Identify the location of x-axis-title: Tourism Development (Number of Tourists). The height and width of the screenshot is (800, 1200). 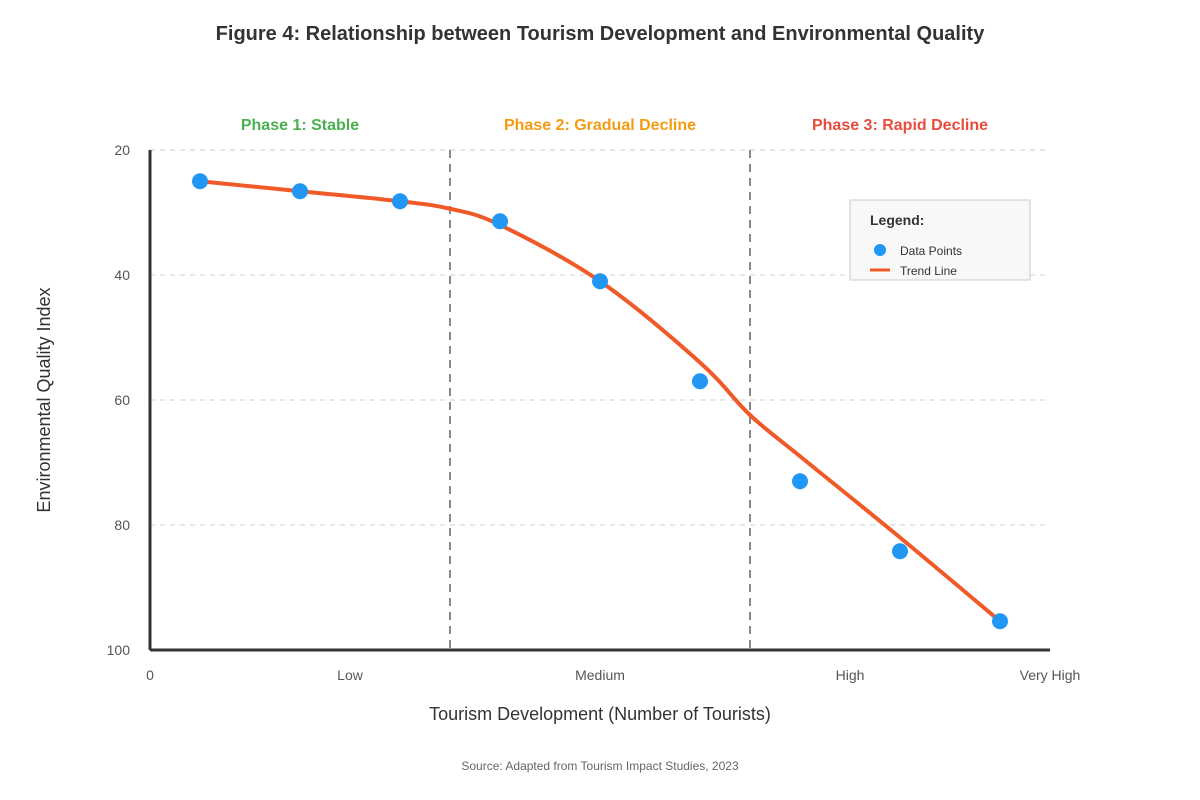
(600, 714).